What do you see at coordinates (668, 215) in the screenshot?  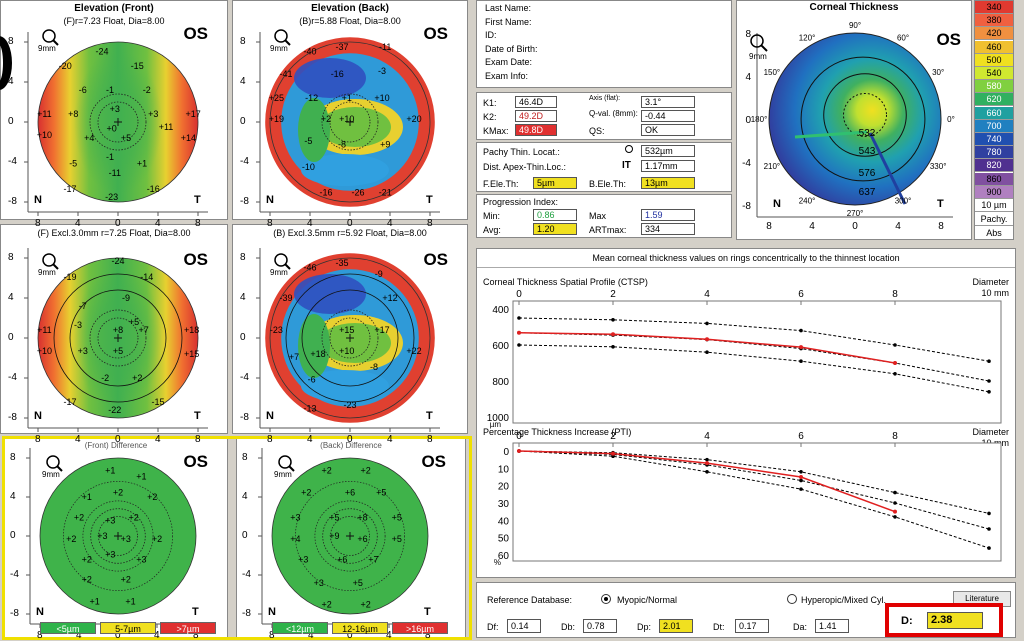 I see `max-value: 1.59` at bounding box center [668, 215].